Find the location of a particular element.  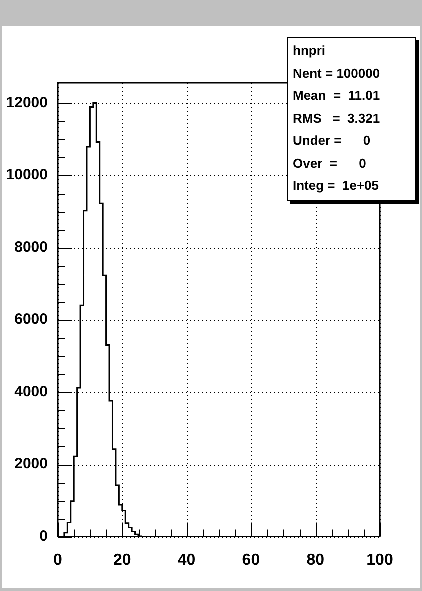

y-tick-label: 8000 is located at coordinates (31, 247).